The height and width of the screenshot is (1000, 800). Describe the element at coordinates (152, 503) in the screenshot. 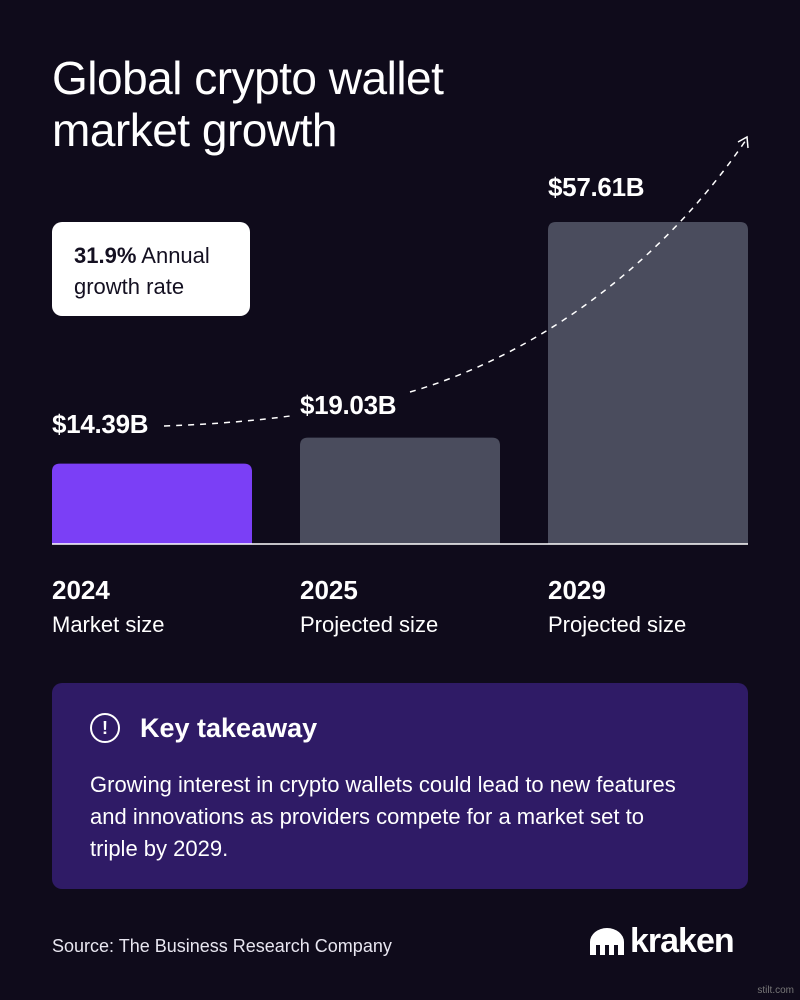

I see `bar-2024` at that location.